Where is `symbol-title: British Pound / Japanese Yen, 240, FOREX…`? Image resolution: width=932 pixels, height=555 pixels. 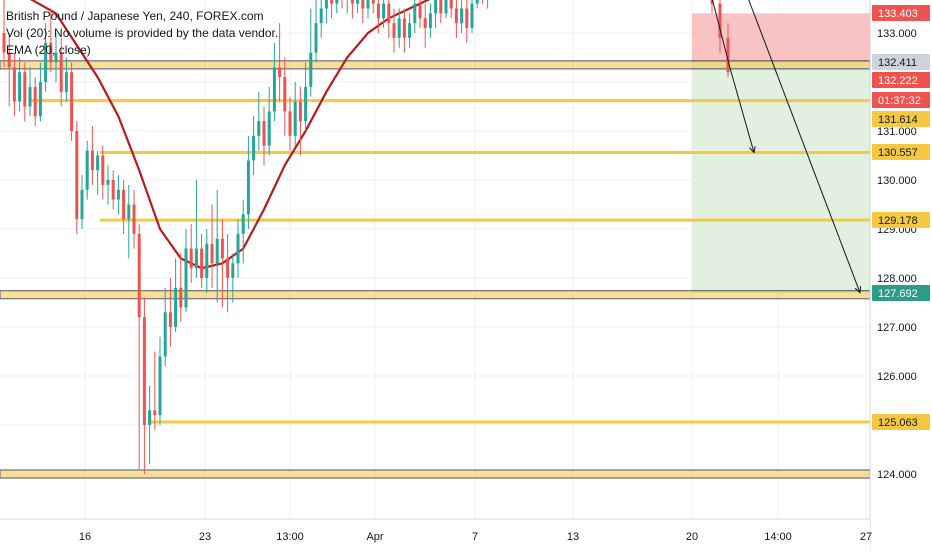 symbol-title: British Pound / Japanese Yen, 240, FOREX… is located at coordinates (135, 16).